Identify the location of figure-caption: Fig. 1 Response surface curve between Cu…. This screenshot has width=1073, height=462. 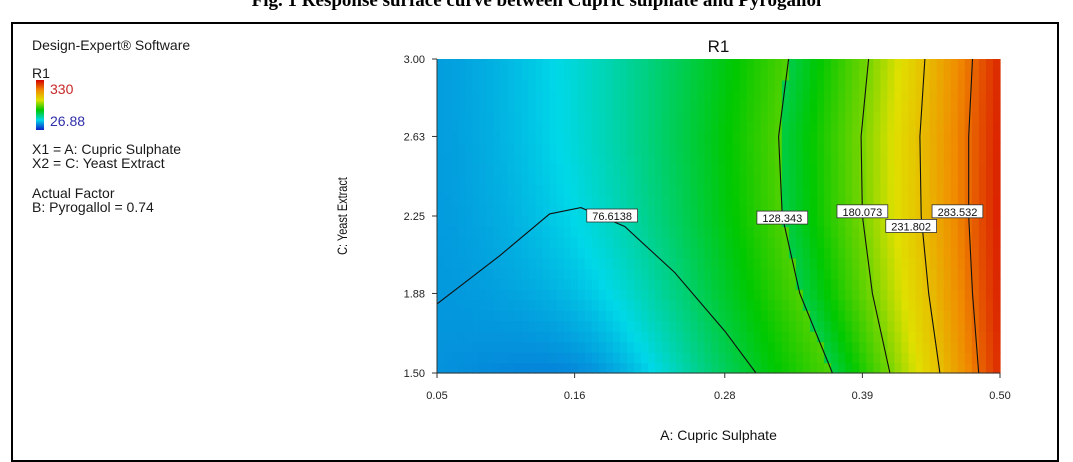
(536, 5).